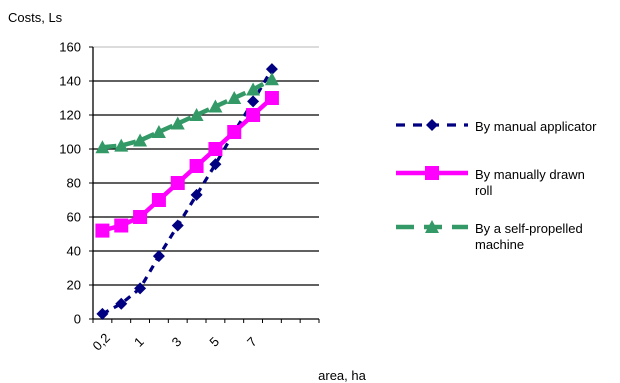  What do you see at coordinates (74, 285) in the screenshot?
I see `y-tick-label-20: 20` at bounding box center [74, 285].